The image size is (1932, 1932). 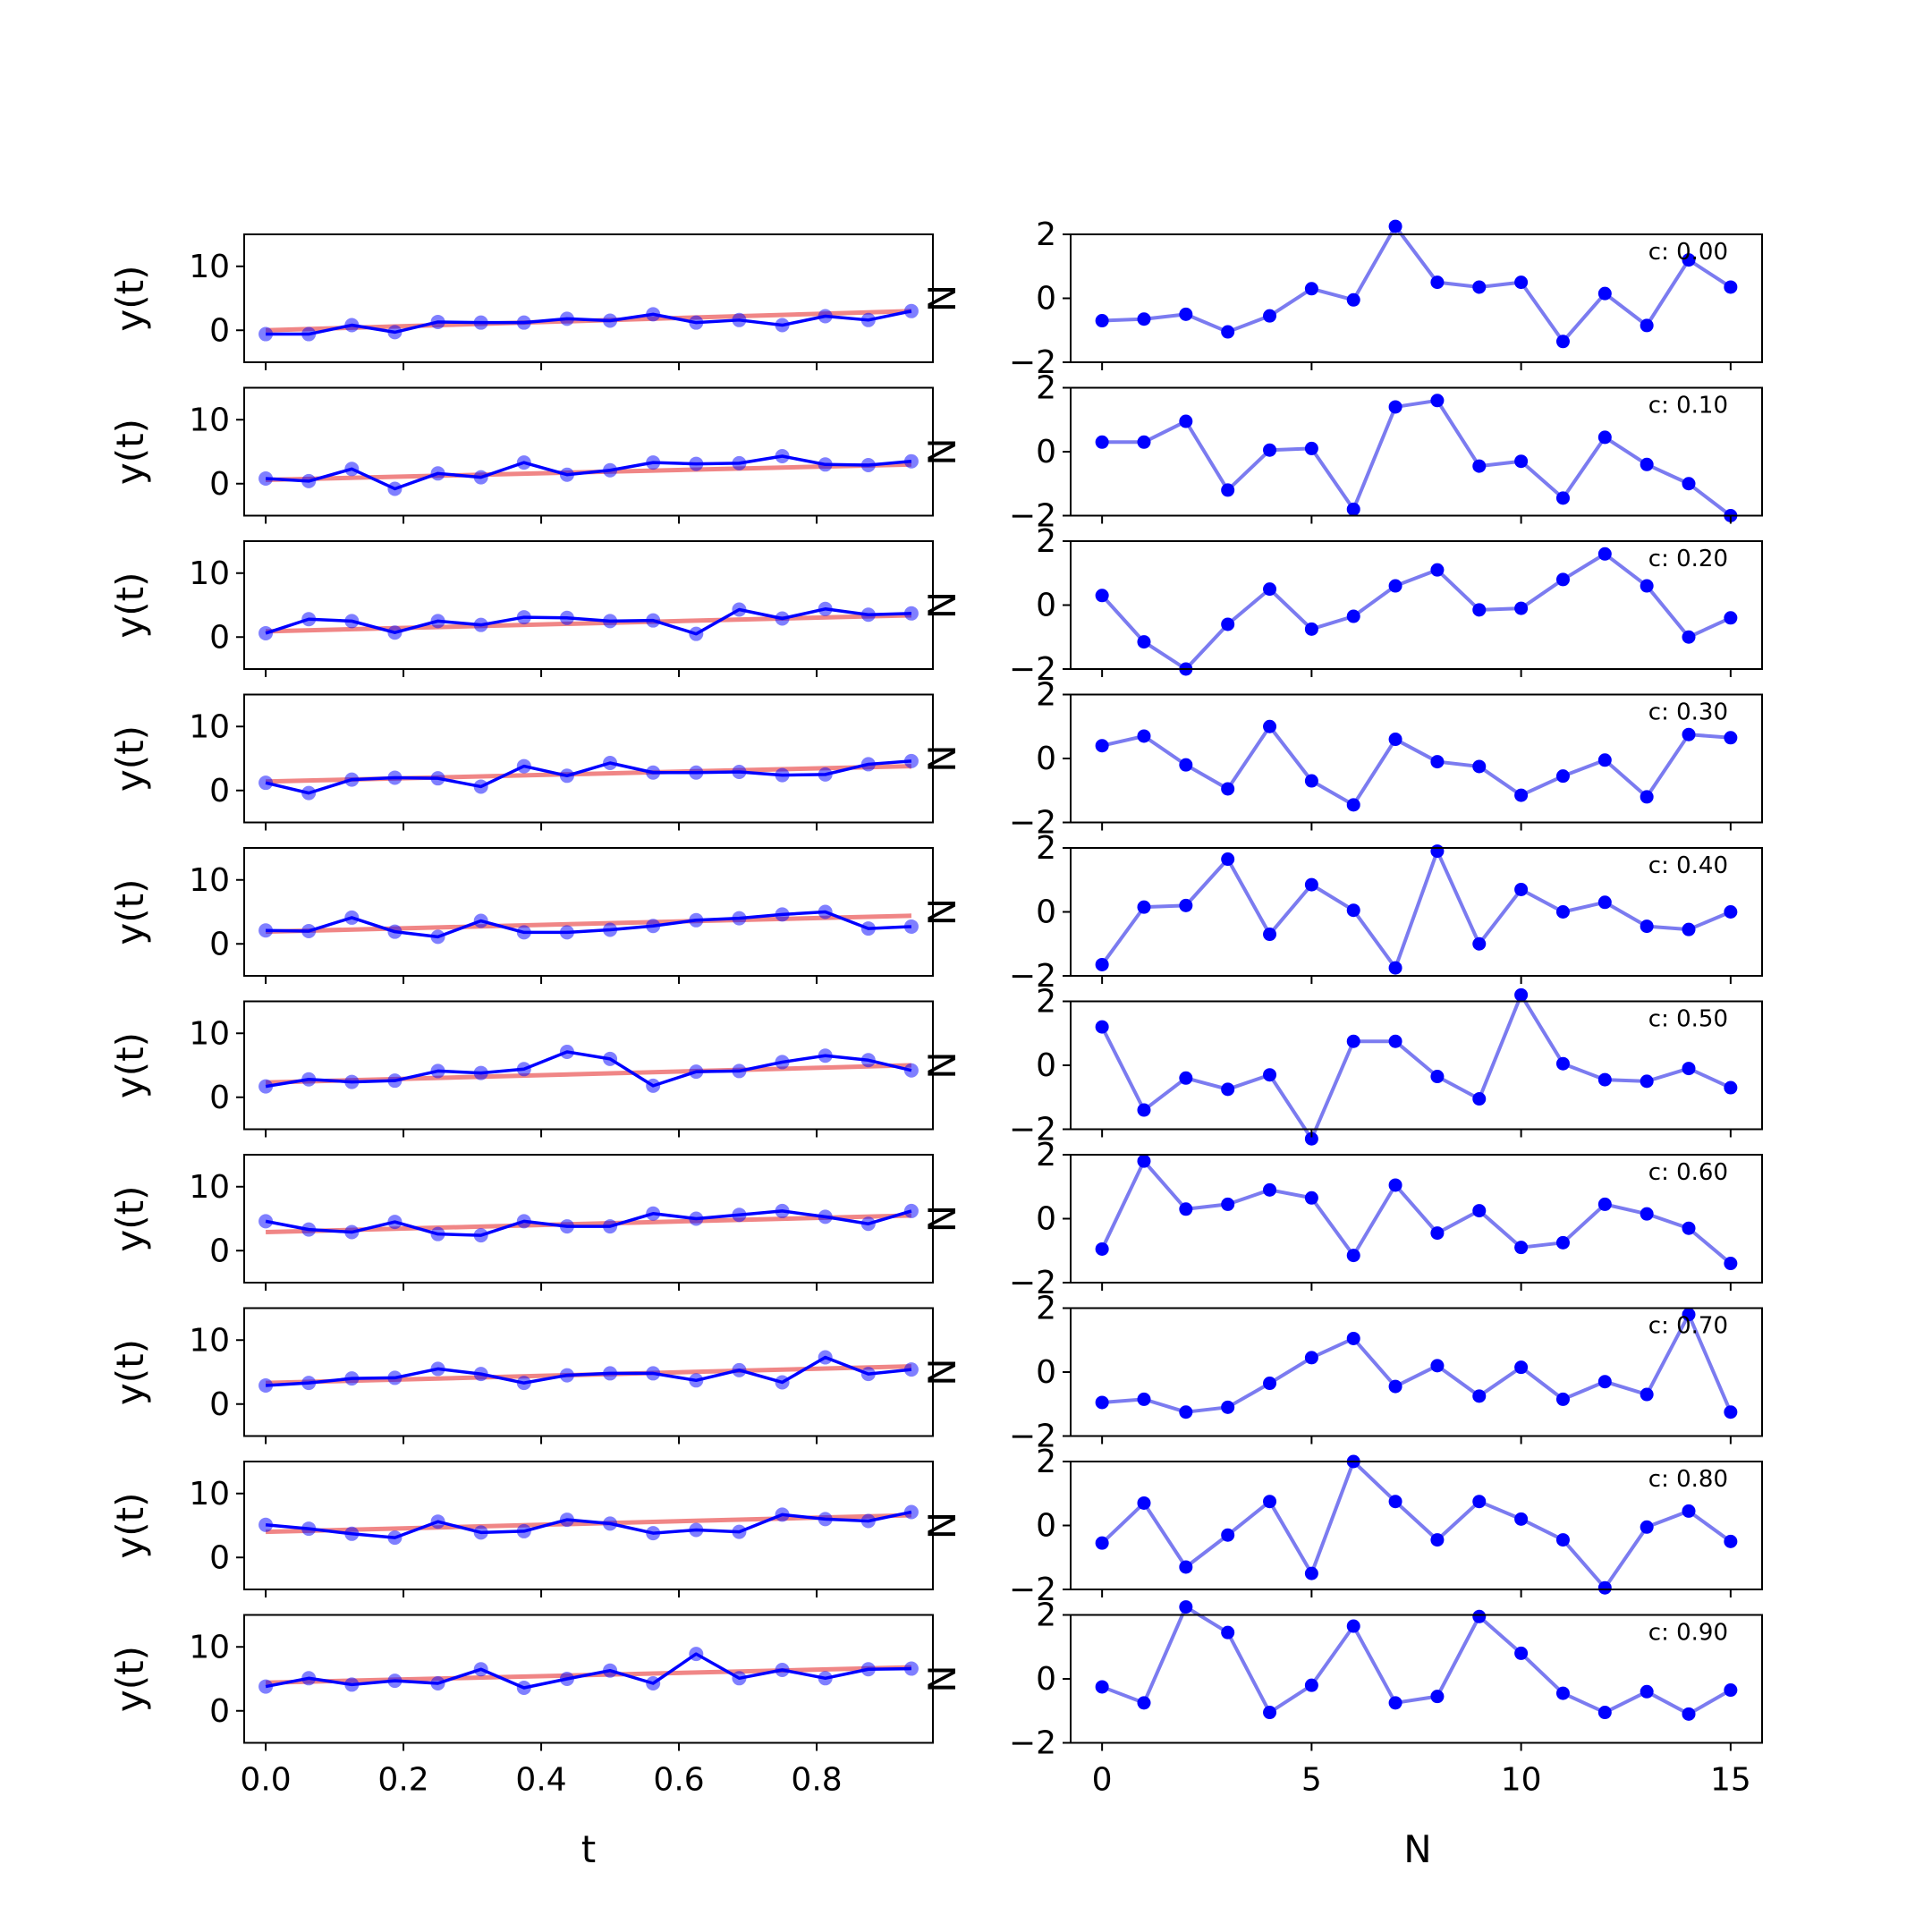 What do you see at coordinates (209, 573) in the screenshot?
I see `left-ytick-label-2-1: 10` at bounding box center [209, 573].